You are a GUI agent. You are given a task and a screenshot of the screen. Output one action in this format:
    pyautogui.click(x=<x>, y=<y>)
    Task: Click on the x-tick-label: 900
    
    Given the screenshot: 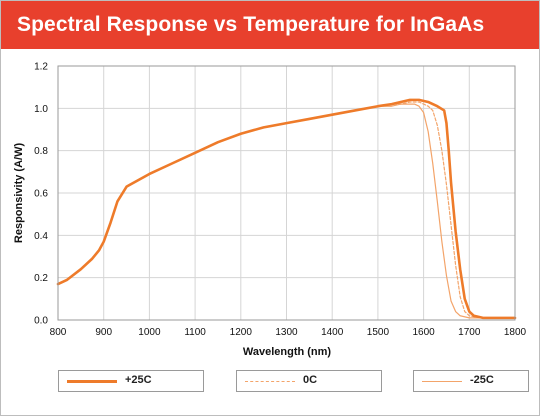 What is the action you would take?
    pyautogui.click(x=103, y=332)
    